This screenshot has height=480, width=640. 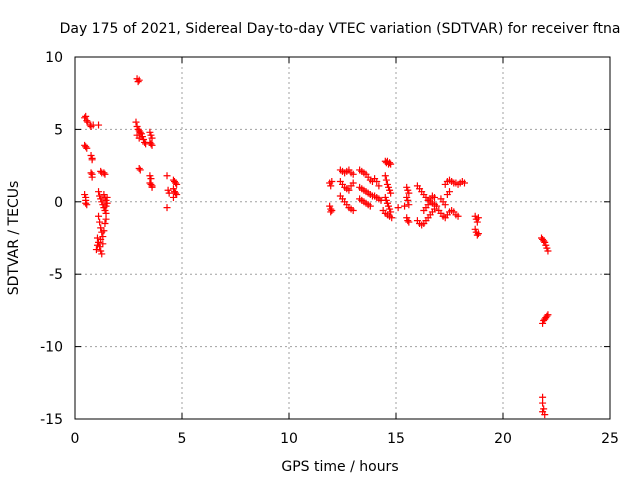 What do you see at coordinates (58, 130) in the screenshot?
I see `y-tick-label: 5` at bounding box center [58, 130].